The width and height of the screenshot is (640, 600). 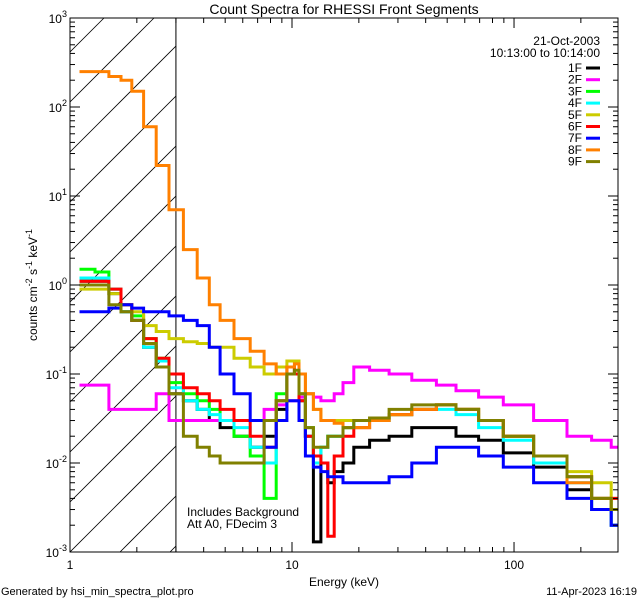 What do you see at coordinates (575, 91) in the screenshot?
I see `legend-label-3F: 3F` at bounding box center [575, 91].